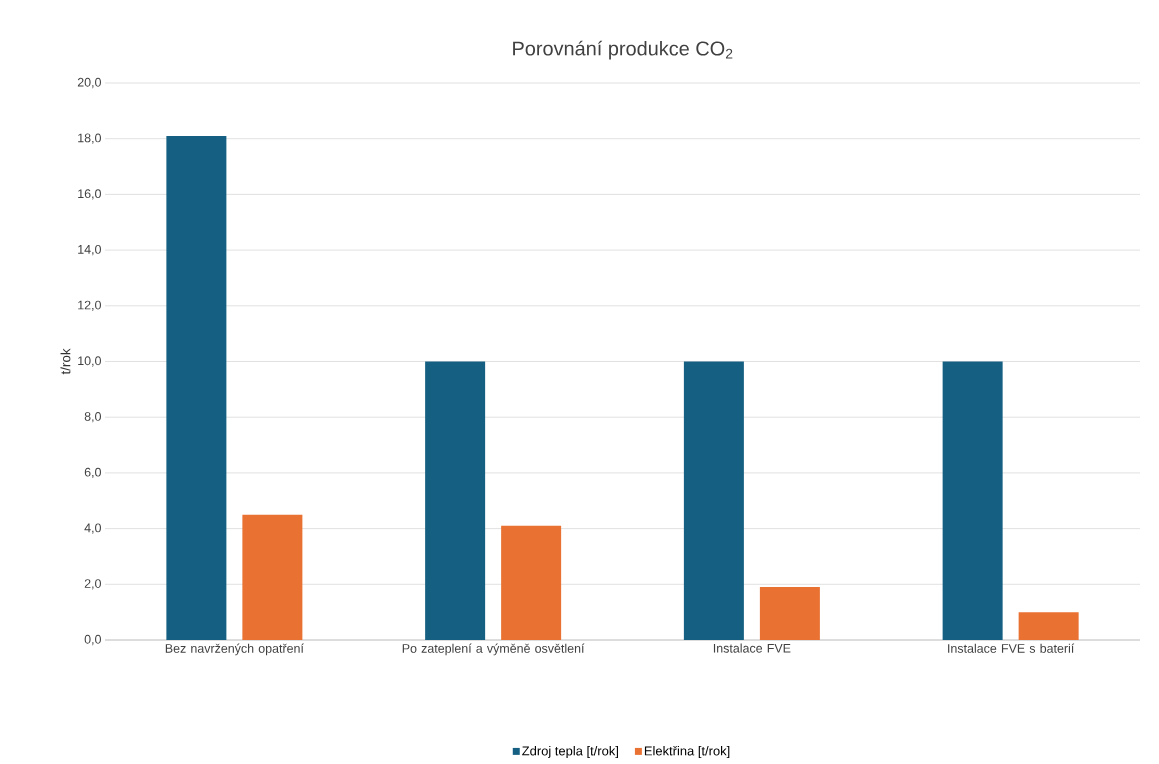 This screenshot has width=1159, height=764. Describe the element at coordinates (1011, 648) in the screenshot. I see `x-tick-label: Instalace FVE s baterií` at that location.